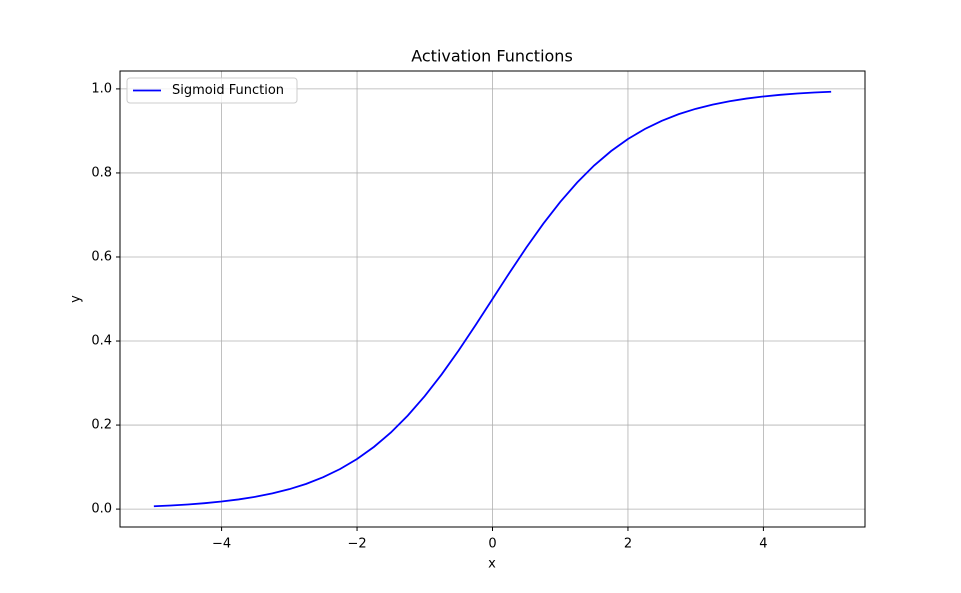 This screenshot has width=961, height=593. Describe the element at coordinates (492, 544) in the screenshot. I see `x-tick-label: 0` at that location.